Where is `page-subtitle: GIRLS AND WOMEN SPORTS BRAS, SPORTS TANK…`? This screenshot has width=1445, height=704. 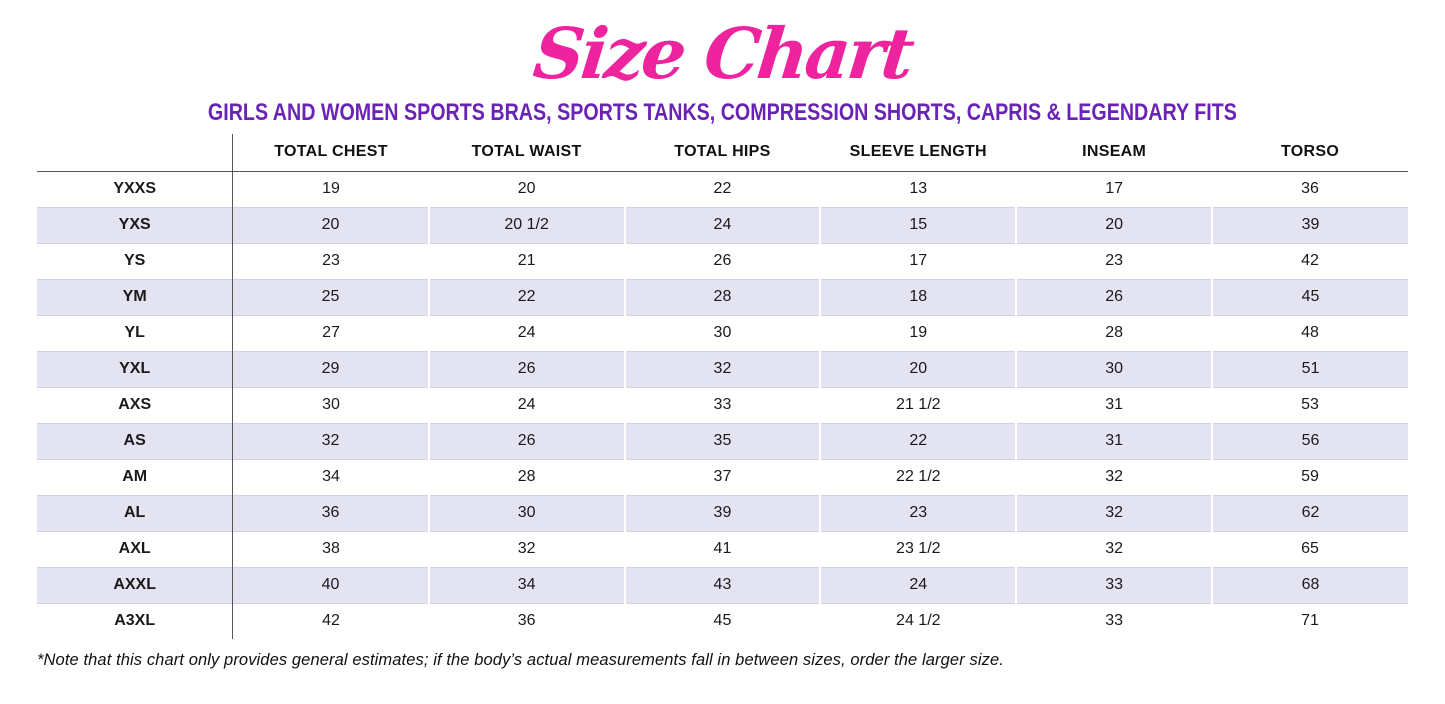 page-subtitle: GIRLS AND WOMEN SPORTS BRAS, SPORTS TANK… is located at coordinates (722, 112).